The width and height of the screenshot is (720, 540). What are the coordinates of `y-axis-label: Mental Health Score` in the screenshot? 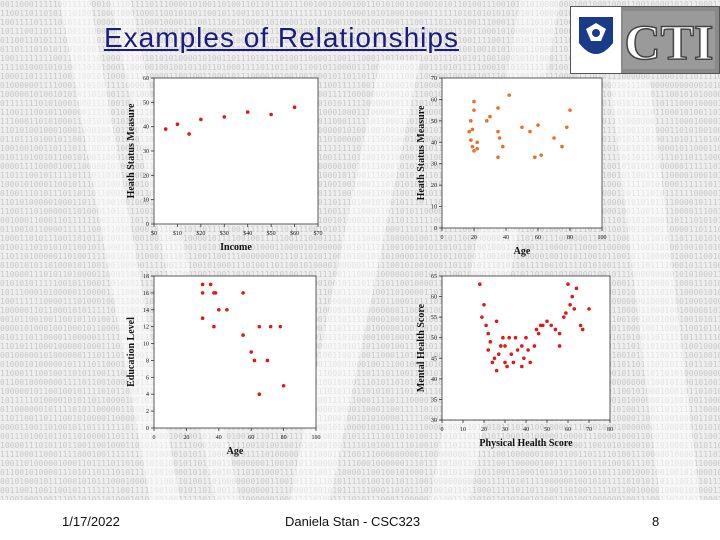 It's located at (421, 347).